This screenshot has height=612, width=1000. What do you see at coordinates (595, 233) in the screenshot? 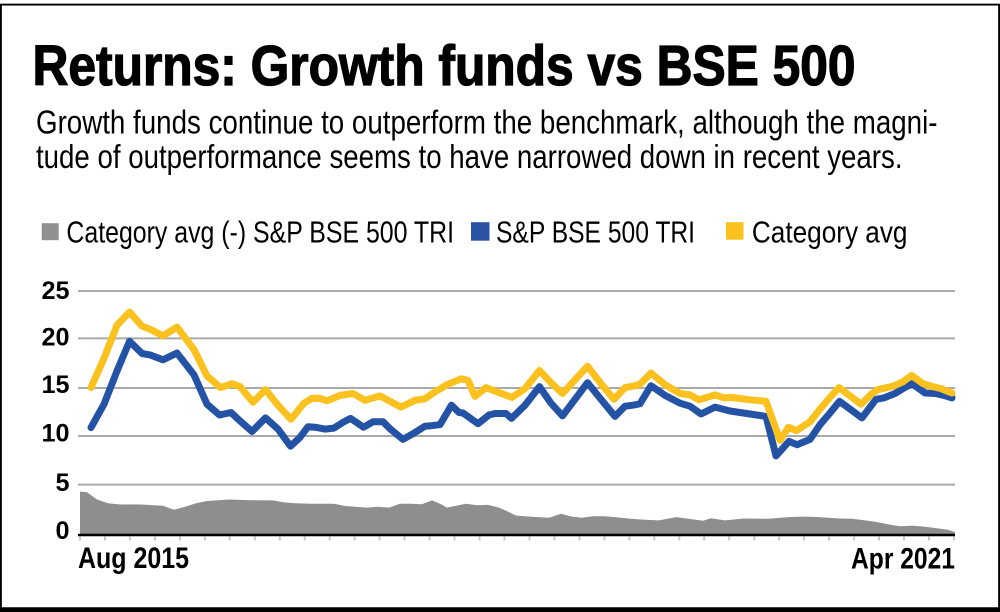
I see `svg-text: S&P BSE 500 TRI` at bounding box center [595, 233].